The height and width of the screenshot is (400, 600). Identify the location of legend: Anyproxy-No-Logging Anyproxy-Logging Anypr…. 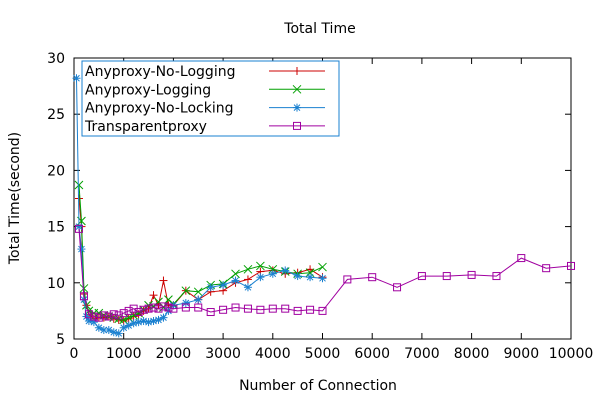
(210, 98).